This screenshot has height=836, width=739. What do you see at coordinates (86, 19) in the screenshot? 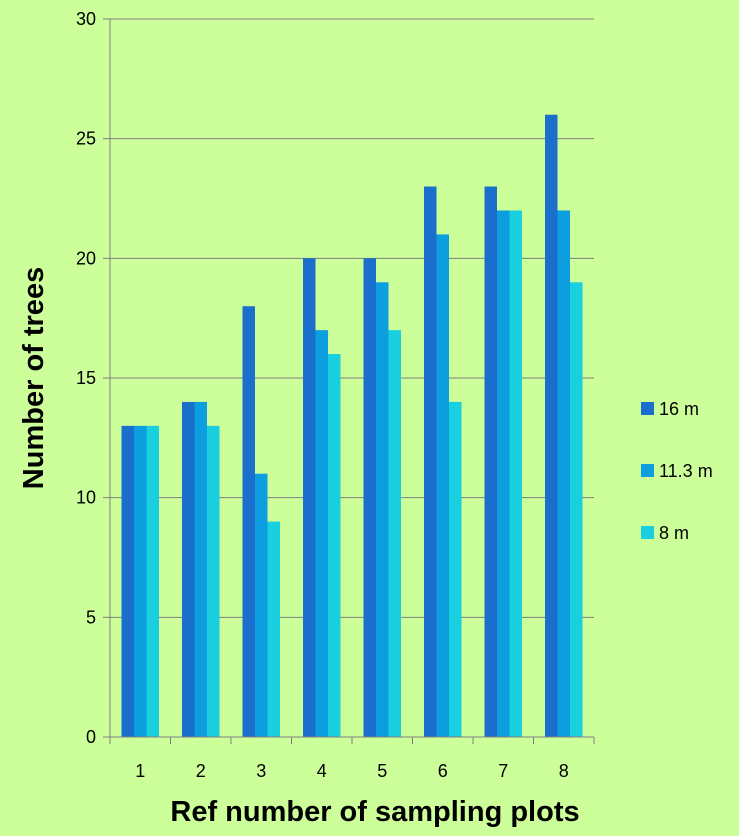
I see `y-tick-label: 30` at bounding box center [86, 19].